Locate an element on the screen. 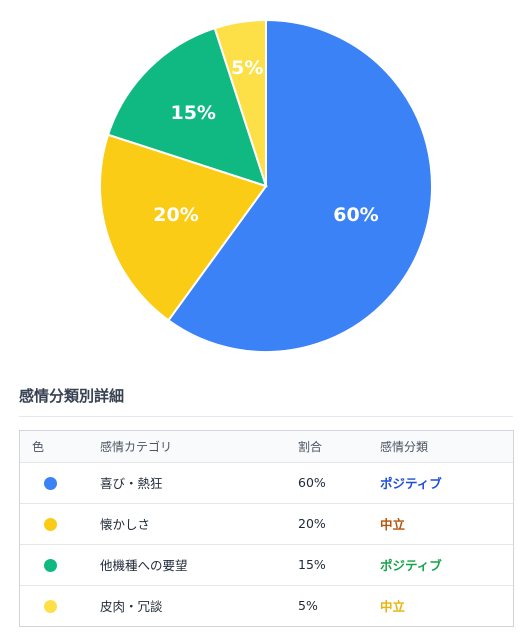 The height and width of the screenshot is (637, 527). table-row: 喜び・熱狂 60% ポジティブ is located at coordinates (266, 483).